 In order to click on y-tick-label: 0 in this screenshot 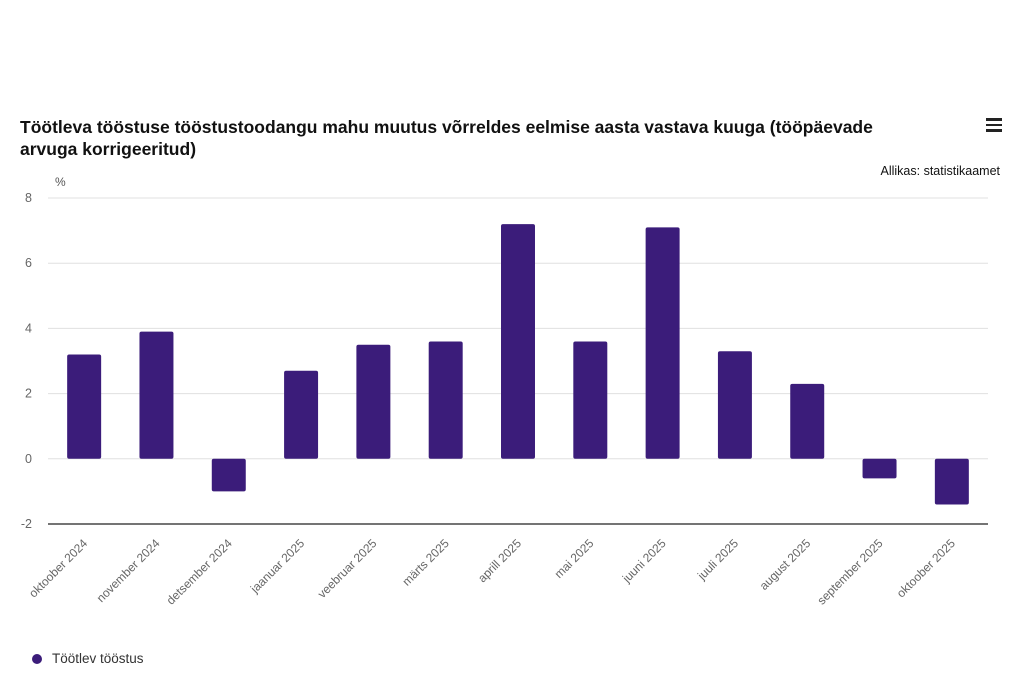, I will do `click(28, 459)`.